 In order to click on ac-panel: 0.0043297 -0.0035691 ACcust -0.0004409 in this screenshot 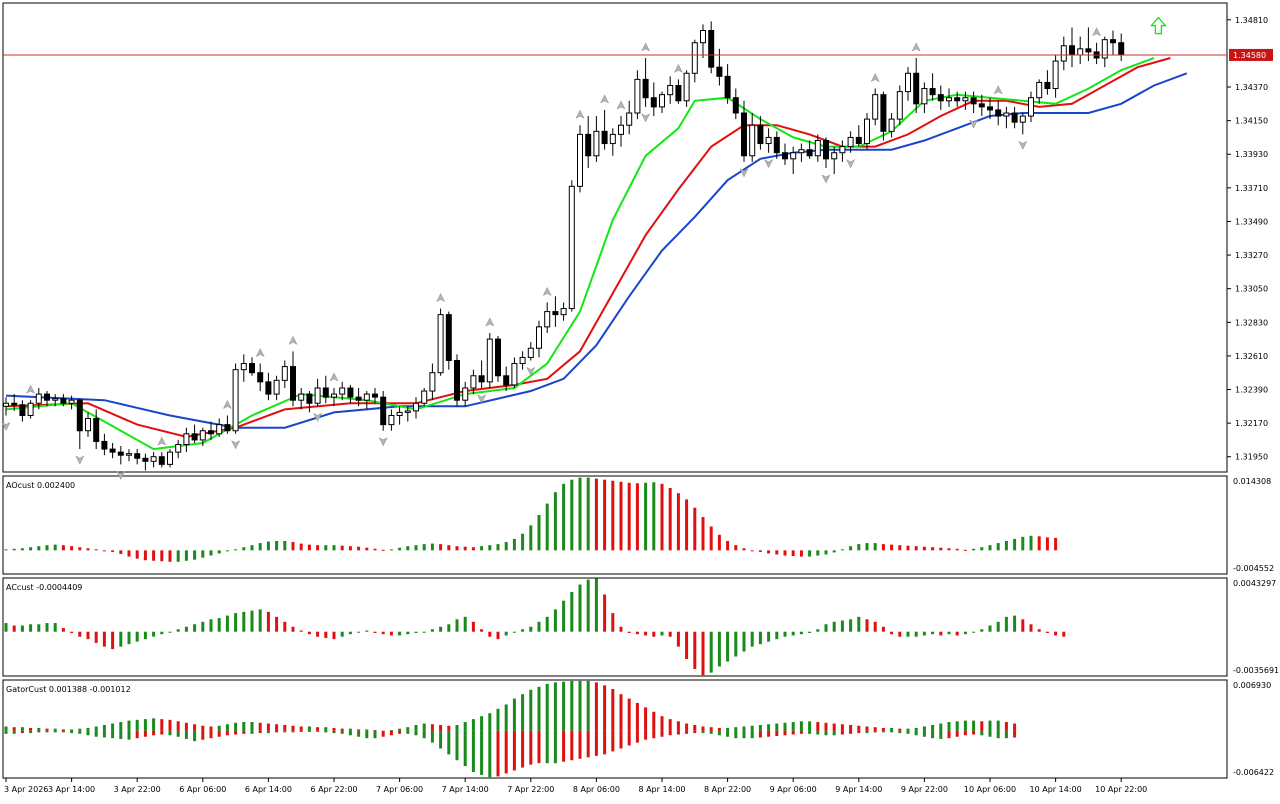, I will do `click(642, 627)`.